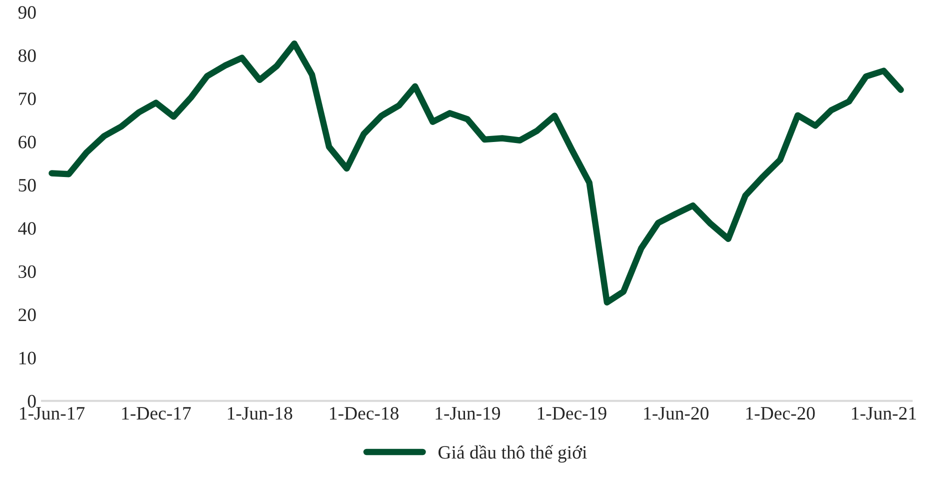 This screenshot has width=935, height=483. Describe the element at coordinates (260, 413) in the screenshot. I see `x-tick-label: 1-Jun-18` at that location.